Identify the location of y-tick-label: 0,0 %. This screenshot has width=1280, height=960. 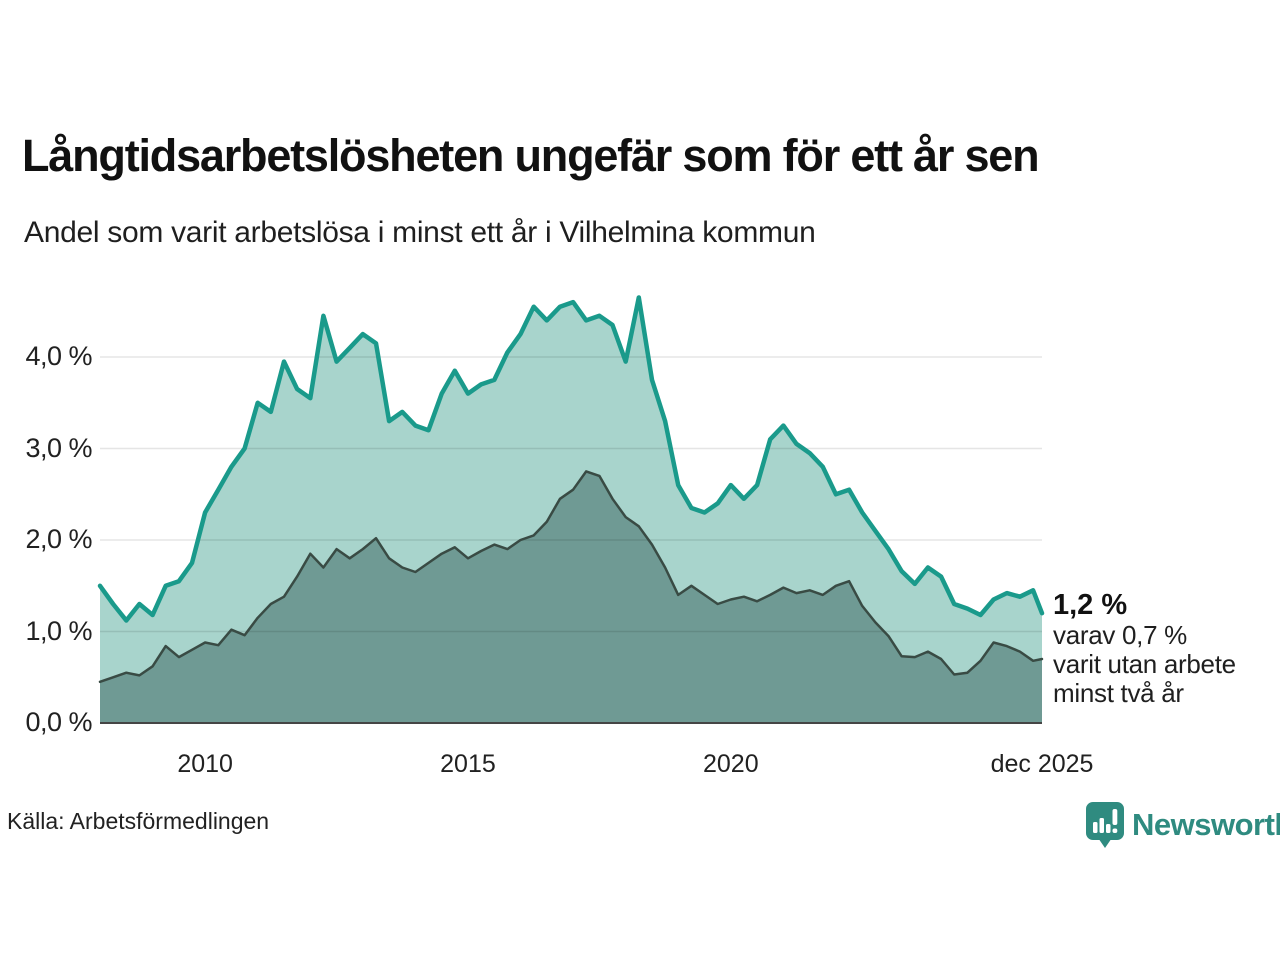
(58, 722).